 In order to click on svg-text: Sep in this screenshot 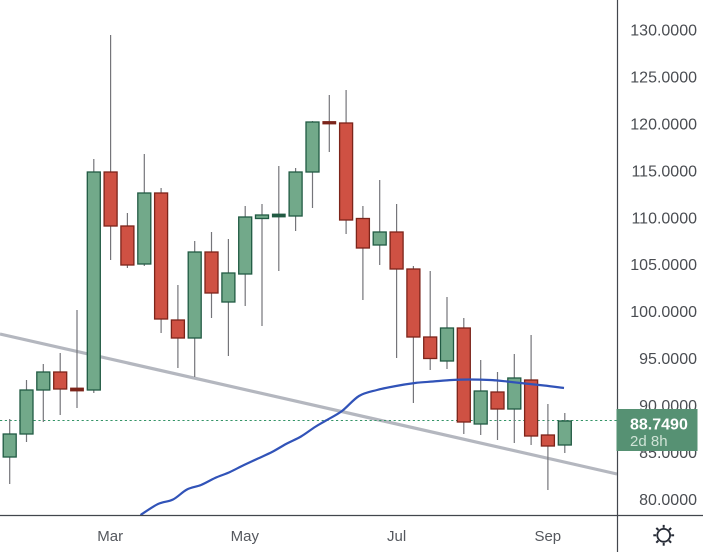, I will do `click(547, 536)`.